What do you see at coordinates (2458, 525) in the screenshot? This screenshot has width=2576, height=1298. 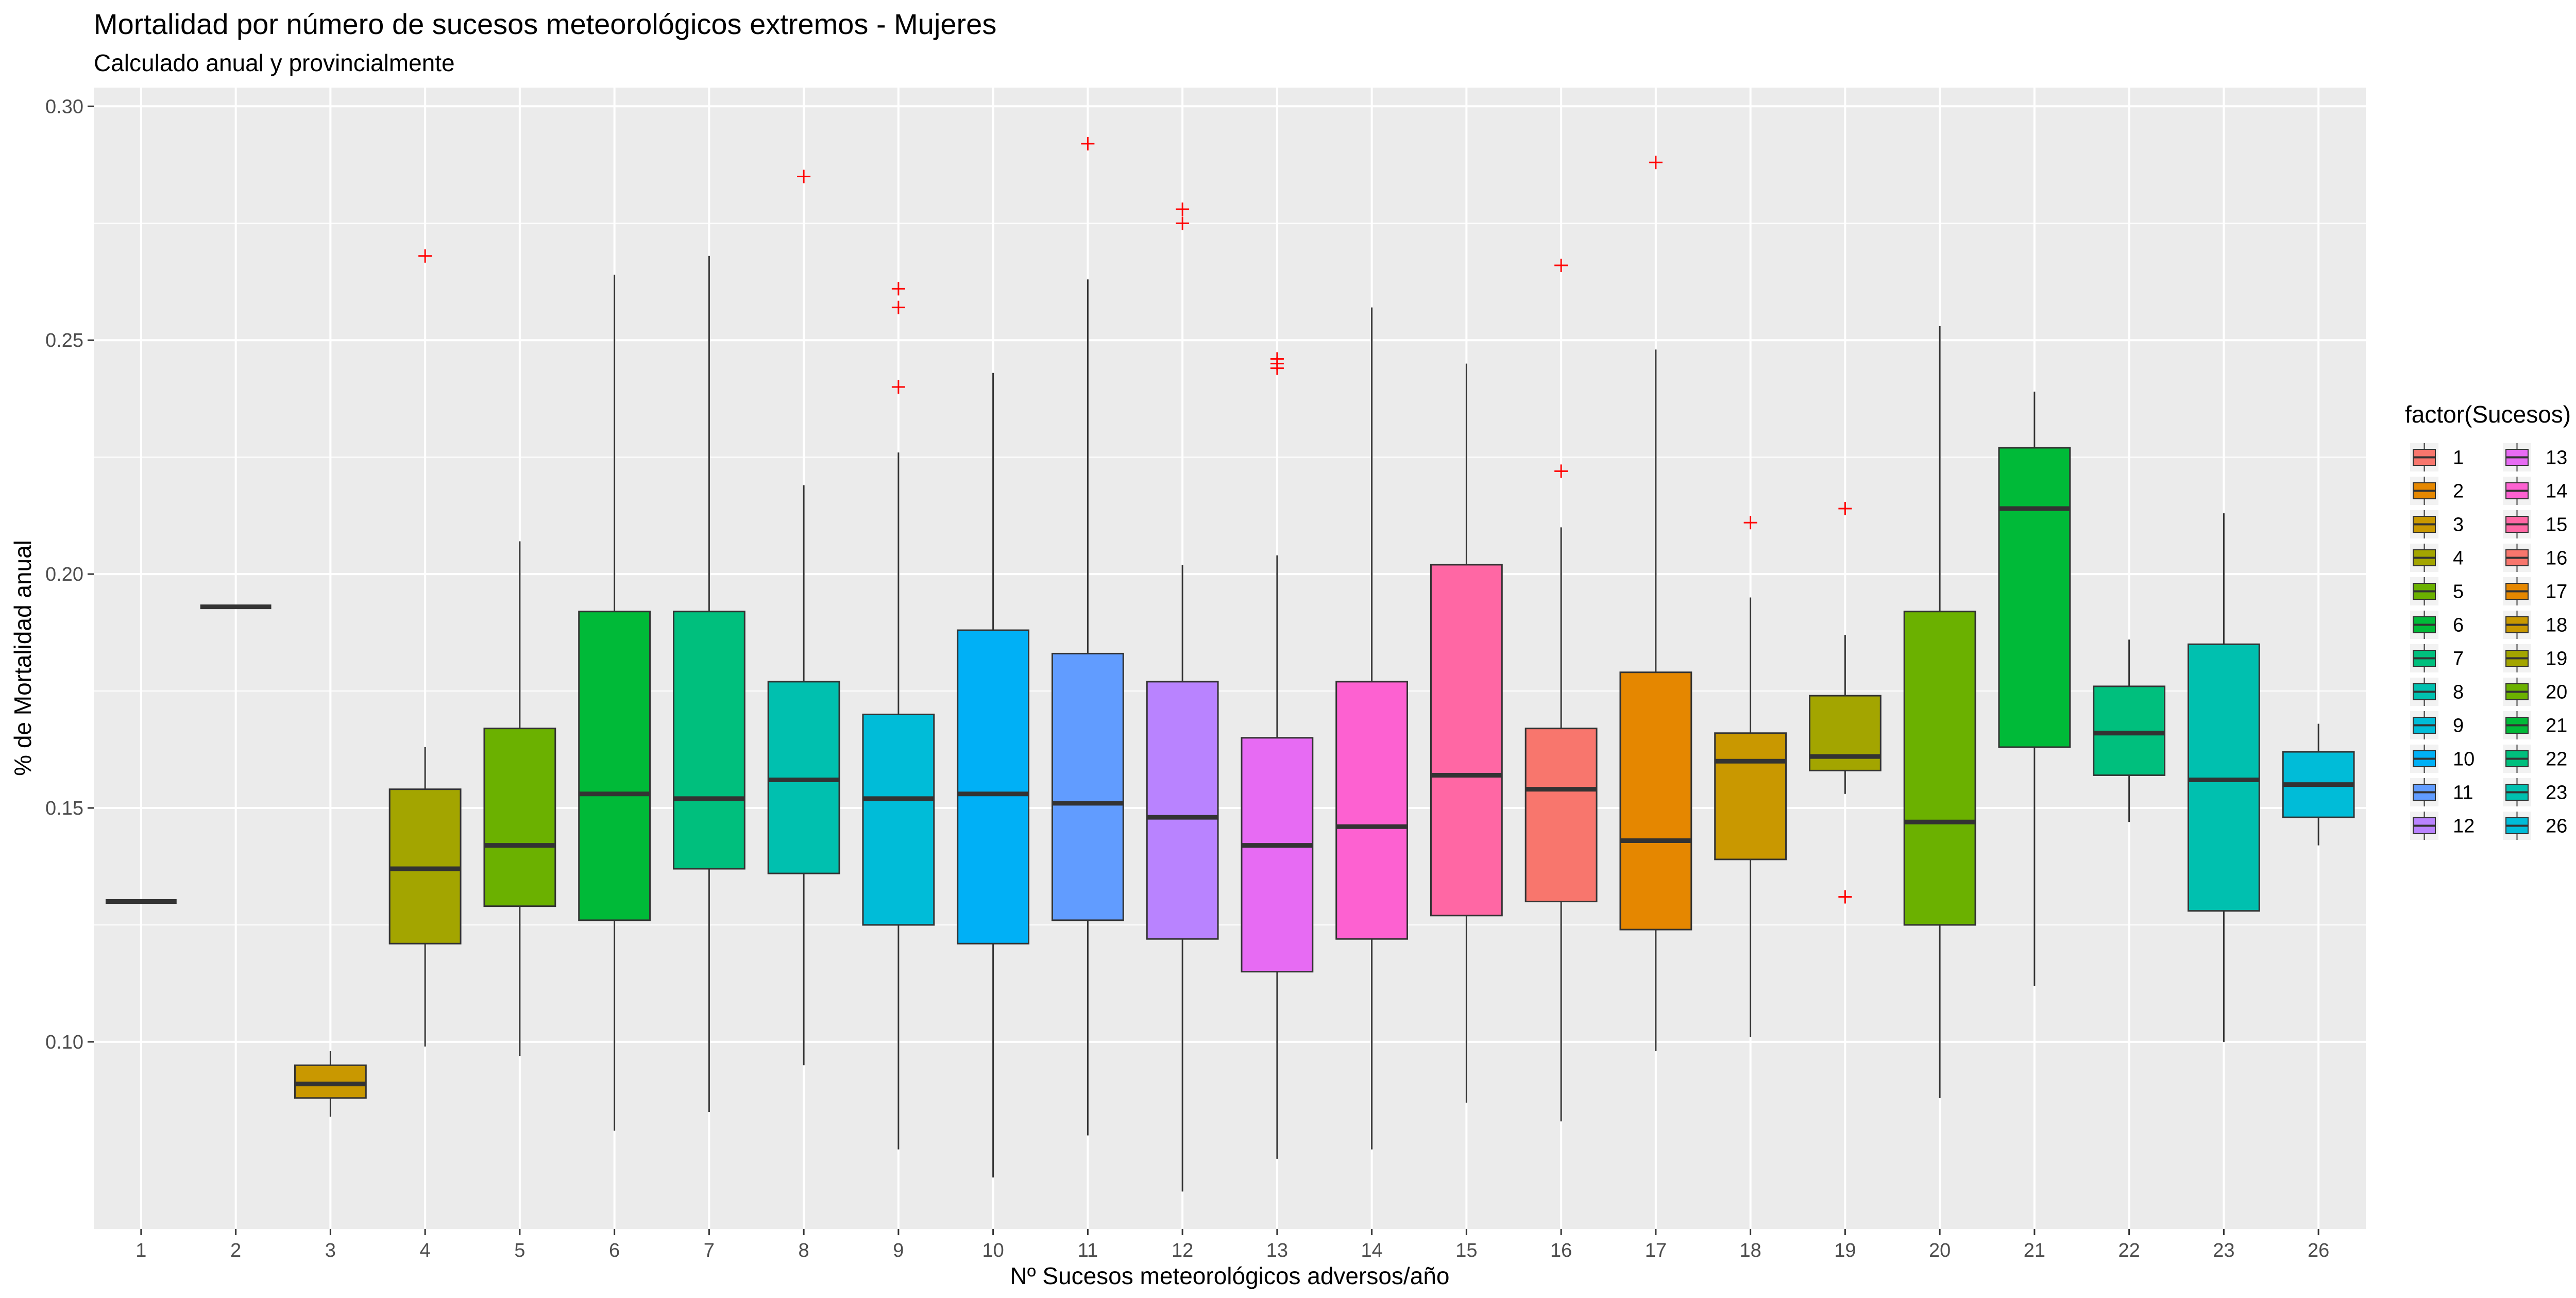 I see `legend-label: 3` at bounding box center [2458, 525].